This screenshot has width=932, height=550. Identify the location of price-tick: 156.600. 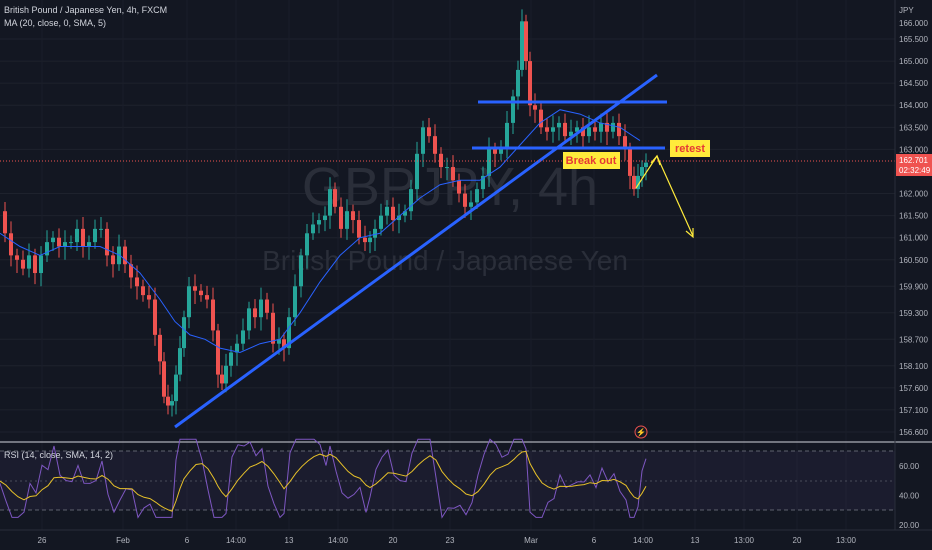
(913, 432).